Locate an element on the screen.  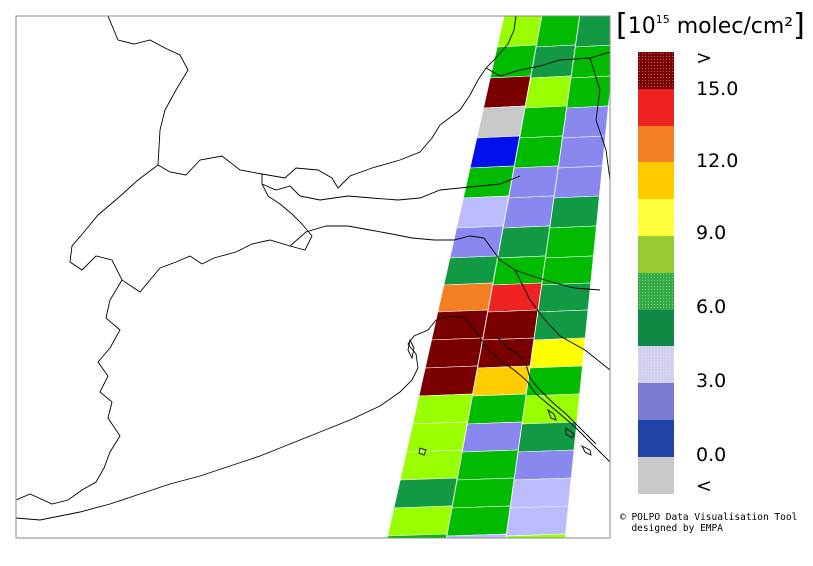
border-austria-italy is located at coordinates (387, 236).